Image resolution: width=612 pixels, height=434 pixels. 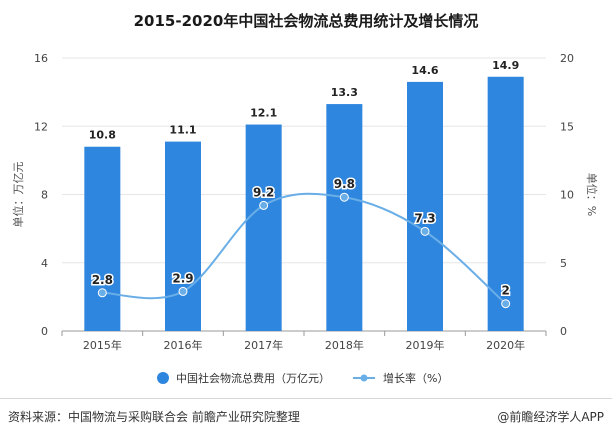 I want to click on y-left-axis-title: 单位：万亿元, so click(x=18, y=195).